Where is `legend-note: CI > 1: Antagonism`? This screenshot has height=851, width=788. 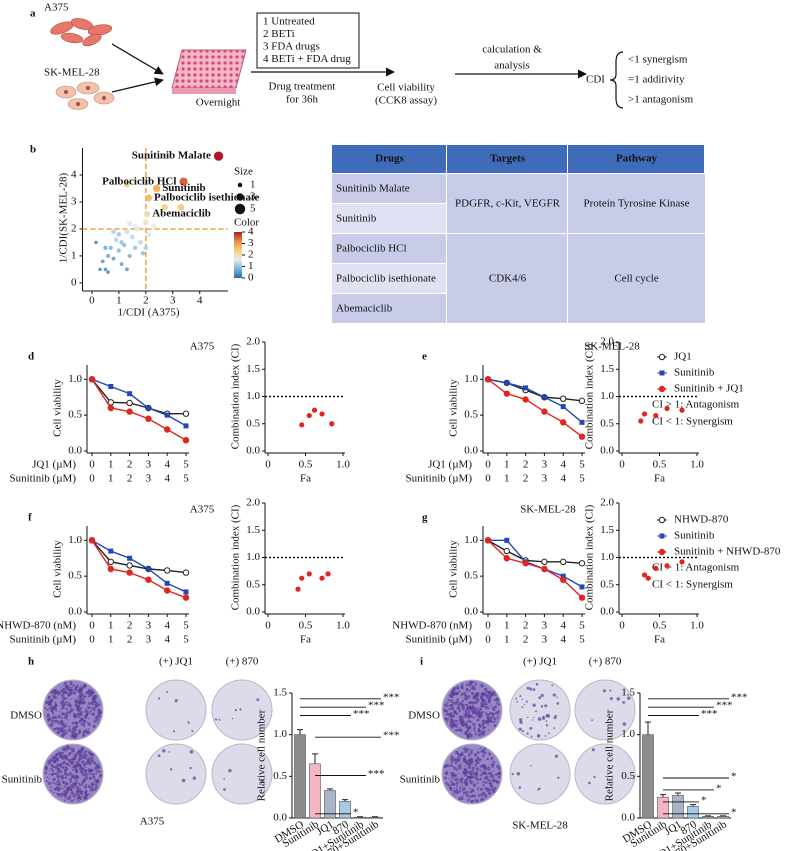
legend-note: CI > 1: Antagonism is located at coordinates (696, 568).